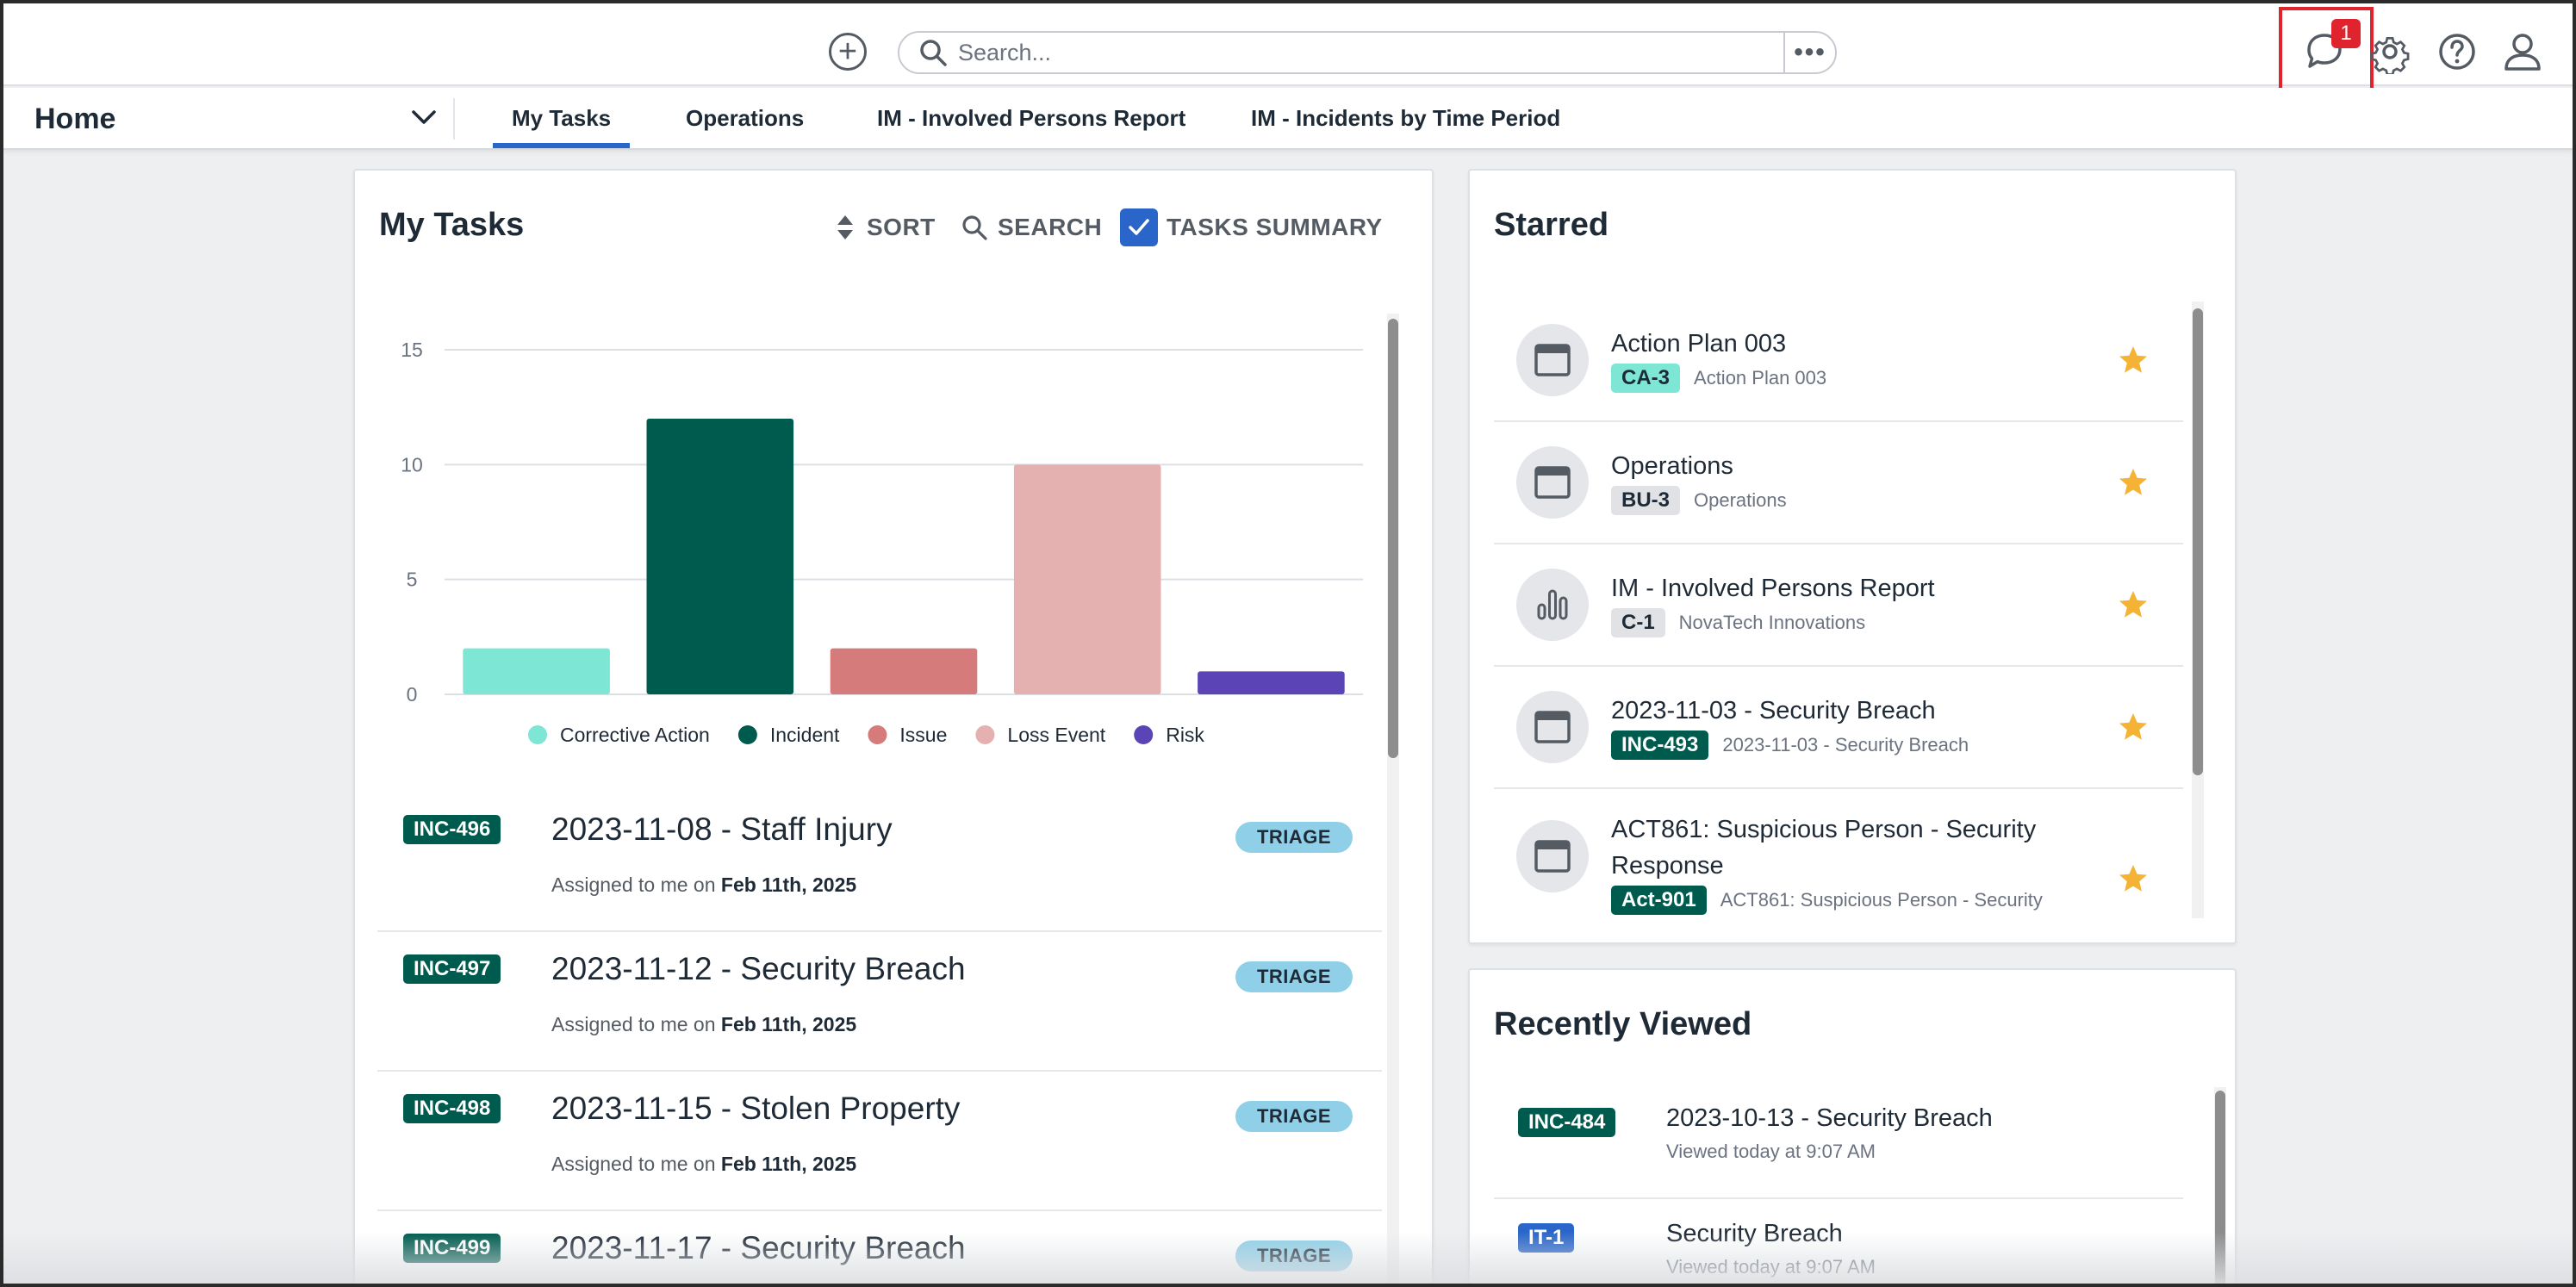 The width and height of the screenshot is (2576, 1287). I want to click on recent-item-title: 2023-10-13 - Security Breach, so click(1830, 1118).